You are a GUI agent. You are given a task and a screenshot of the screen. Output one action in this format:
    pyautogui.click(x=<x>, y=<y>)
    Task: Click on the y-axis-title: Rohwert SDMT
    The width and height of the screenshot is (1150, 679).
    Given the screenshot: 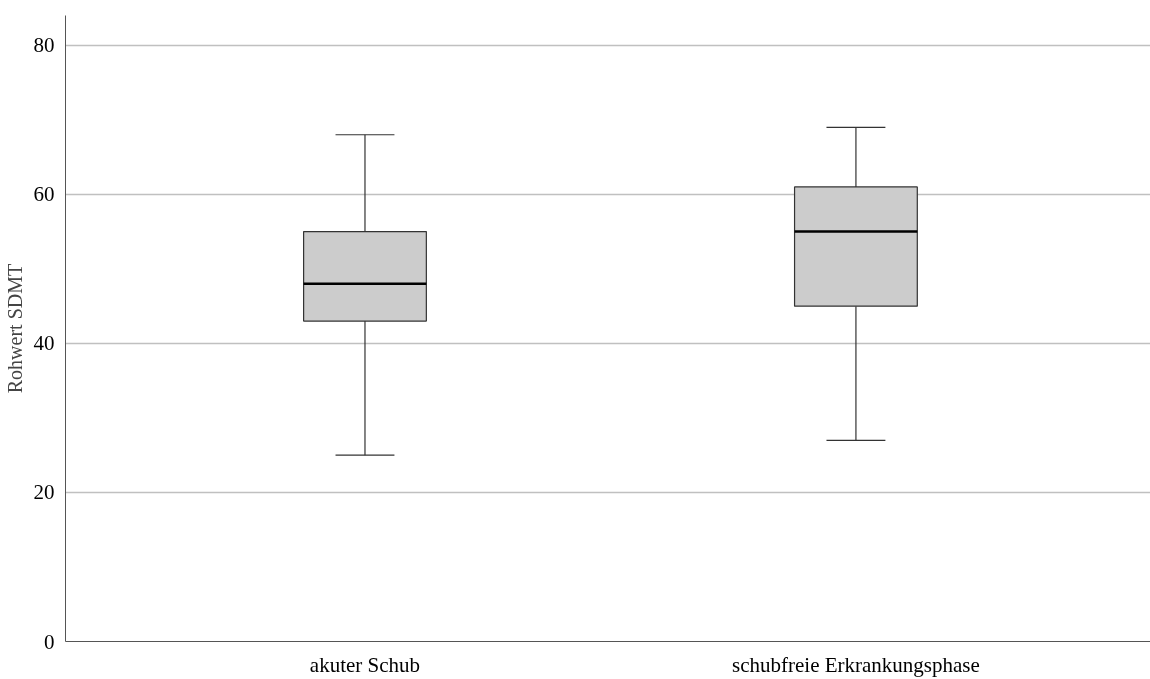 What is the action you would take?
    pyautogui.click(x=14, y=328)
    